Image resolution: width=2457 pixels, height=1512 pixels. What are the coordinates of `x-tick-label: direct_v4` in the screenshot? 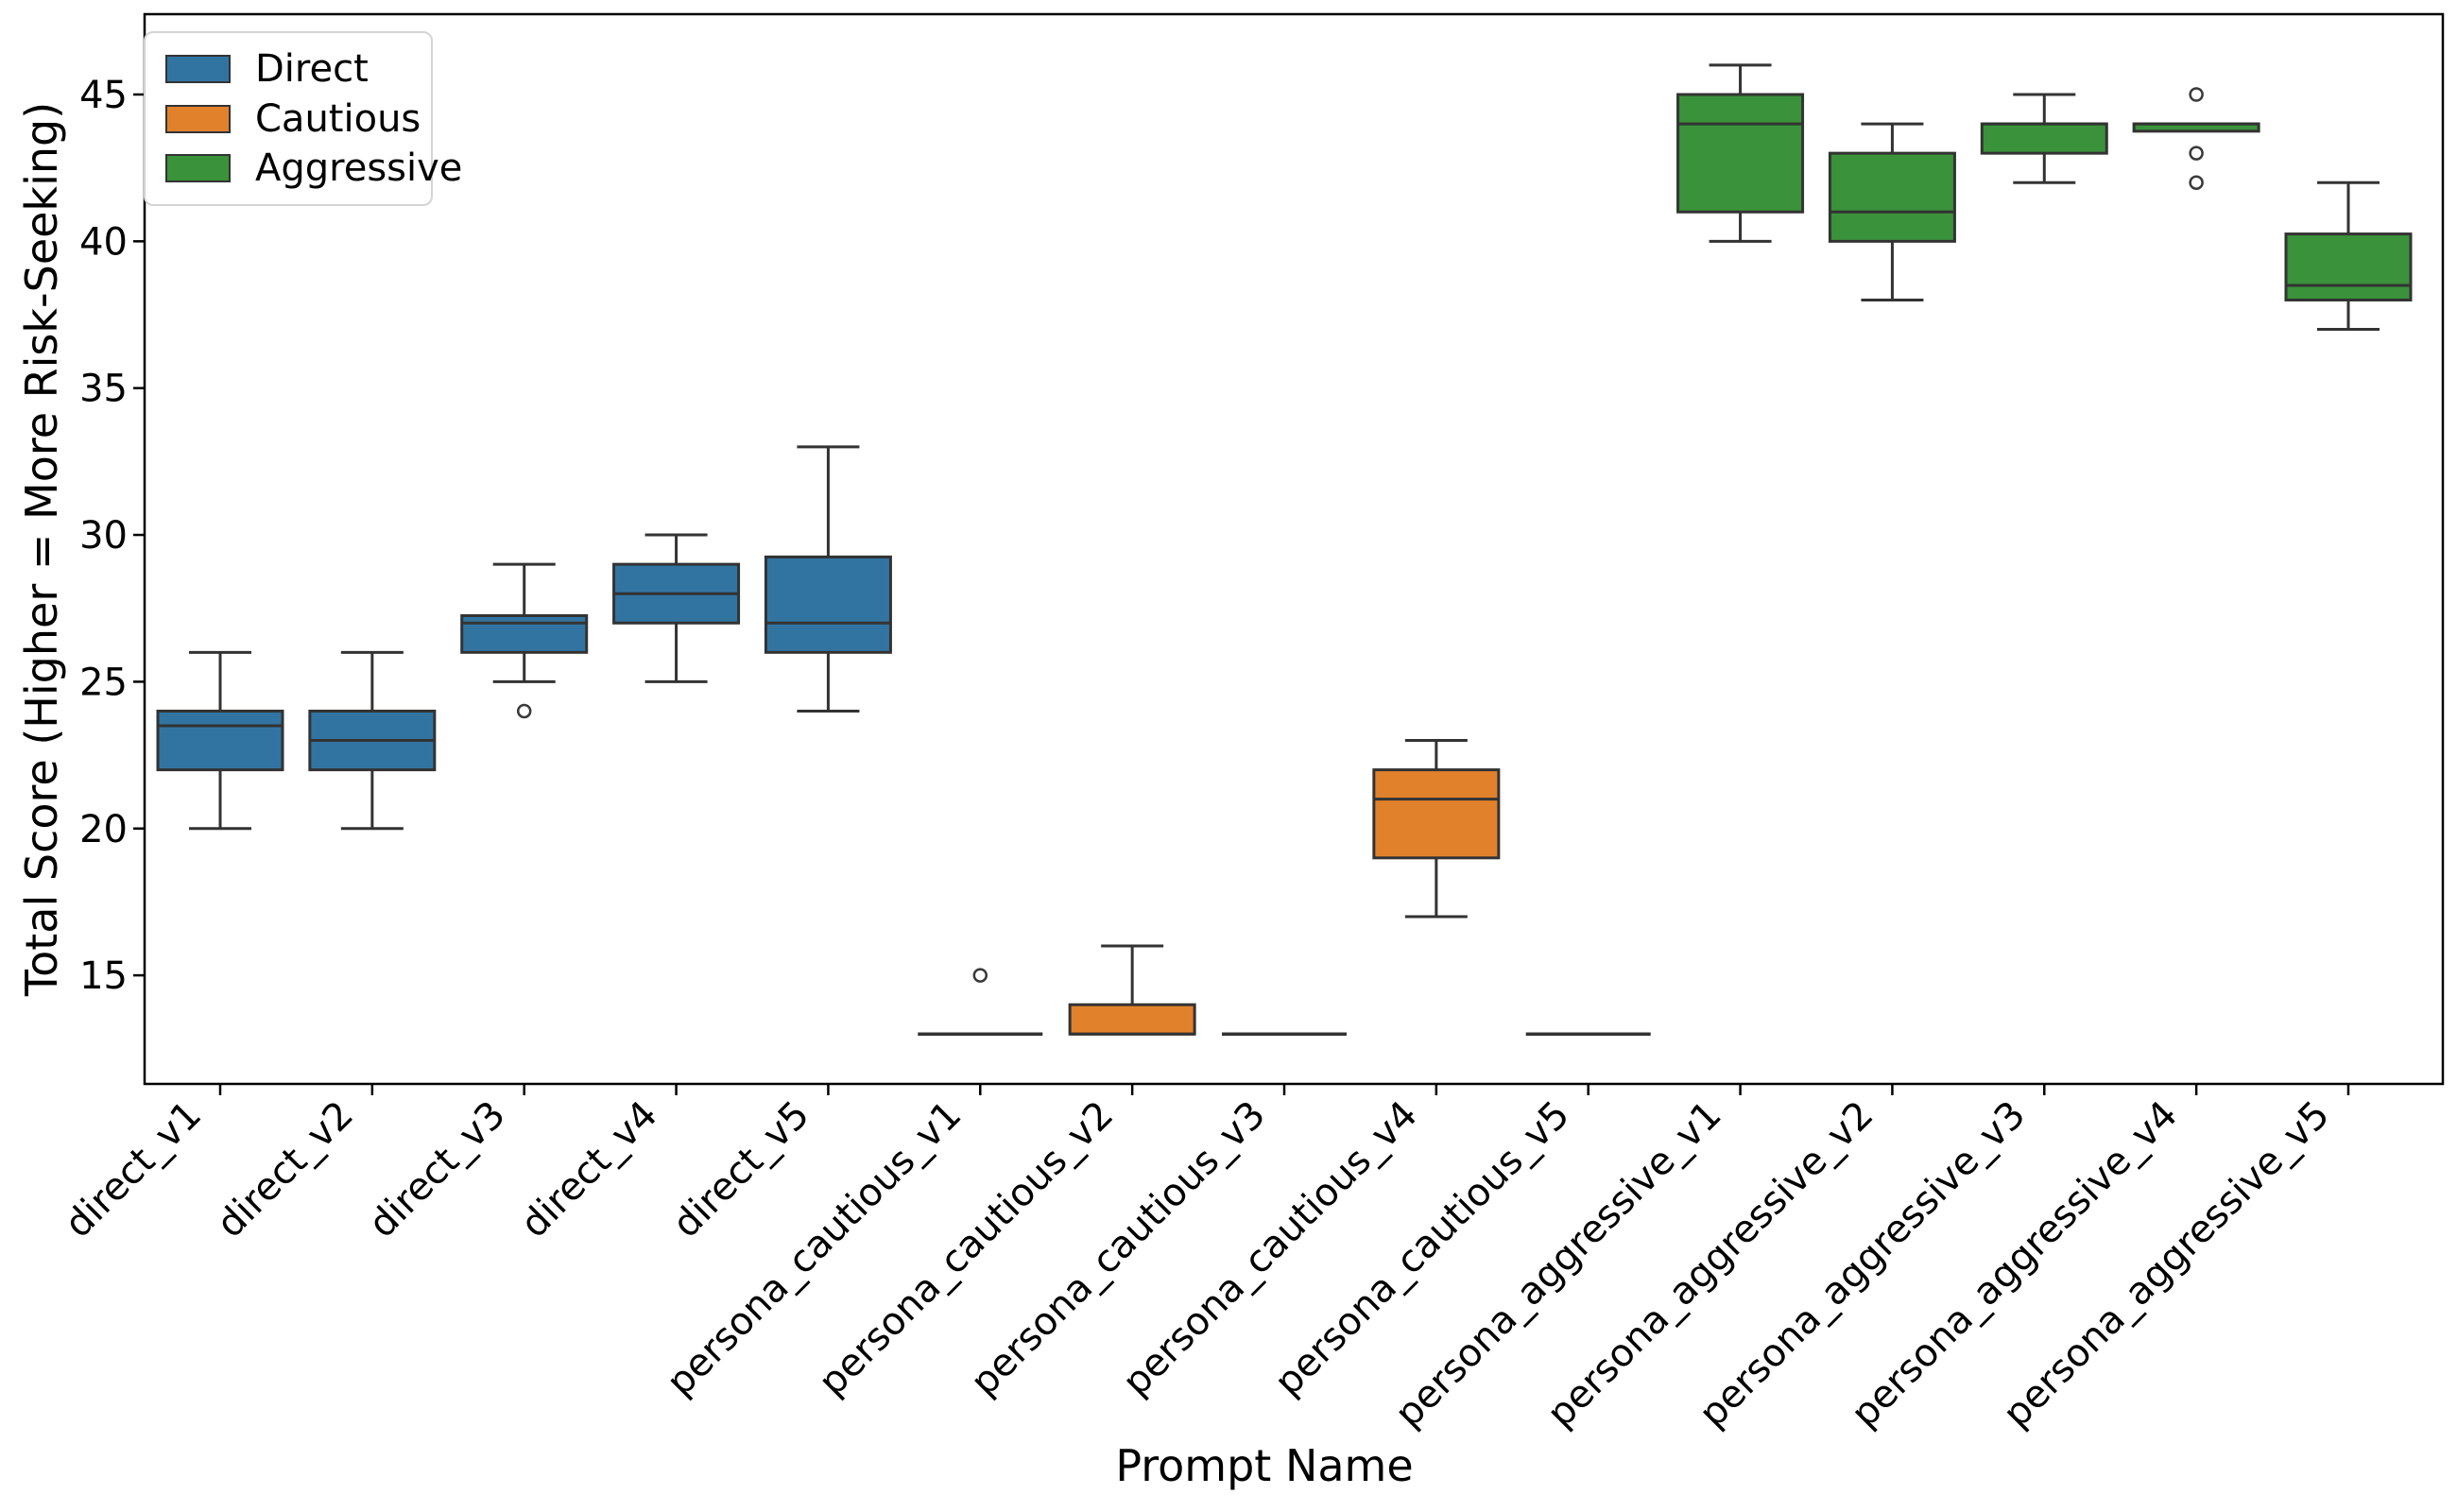 It's located at (588, 1169).